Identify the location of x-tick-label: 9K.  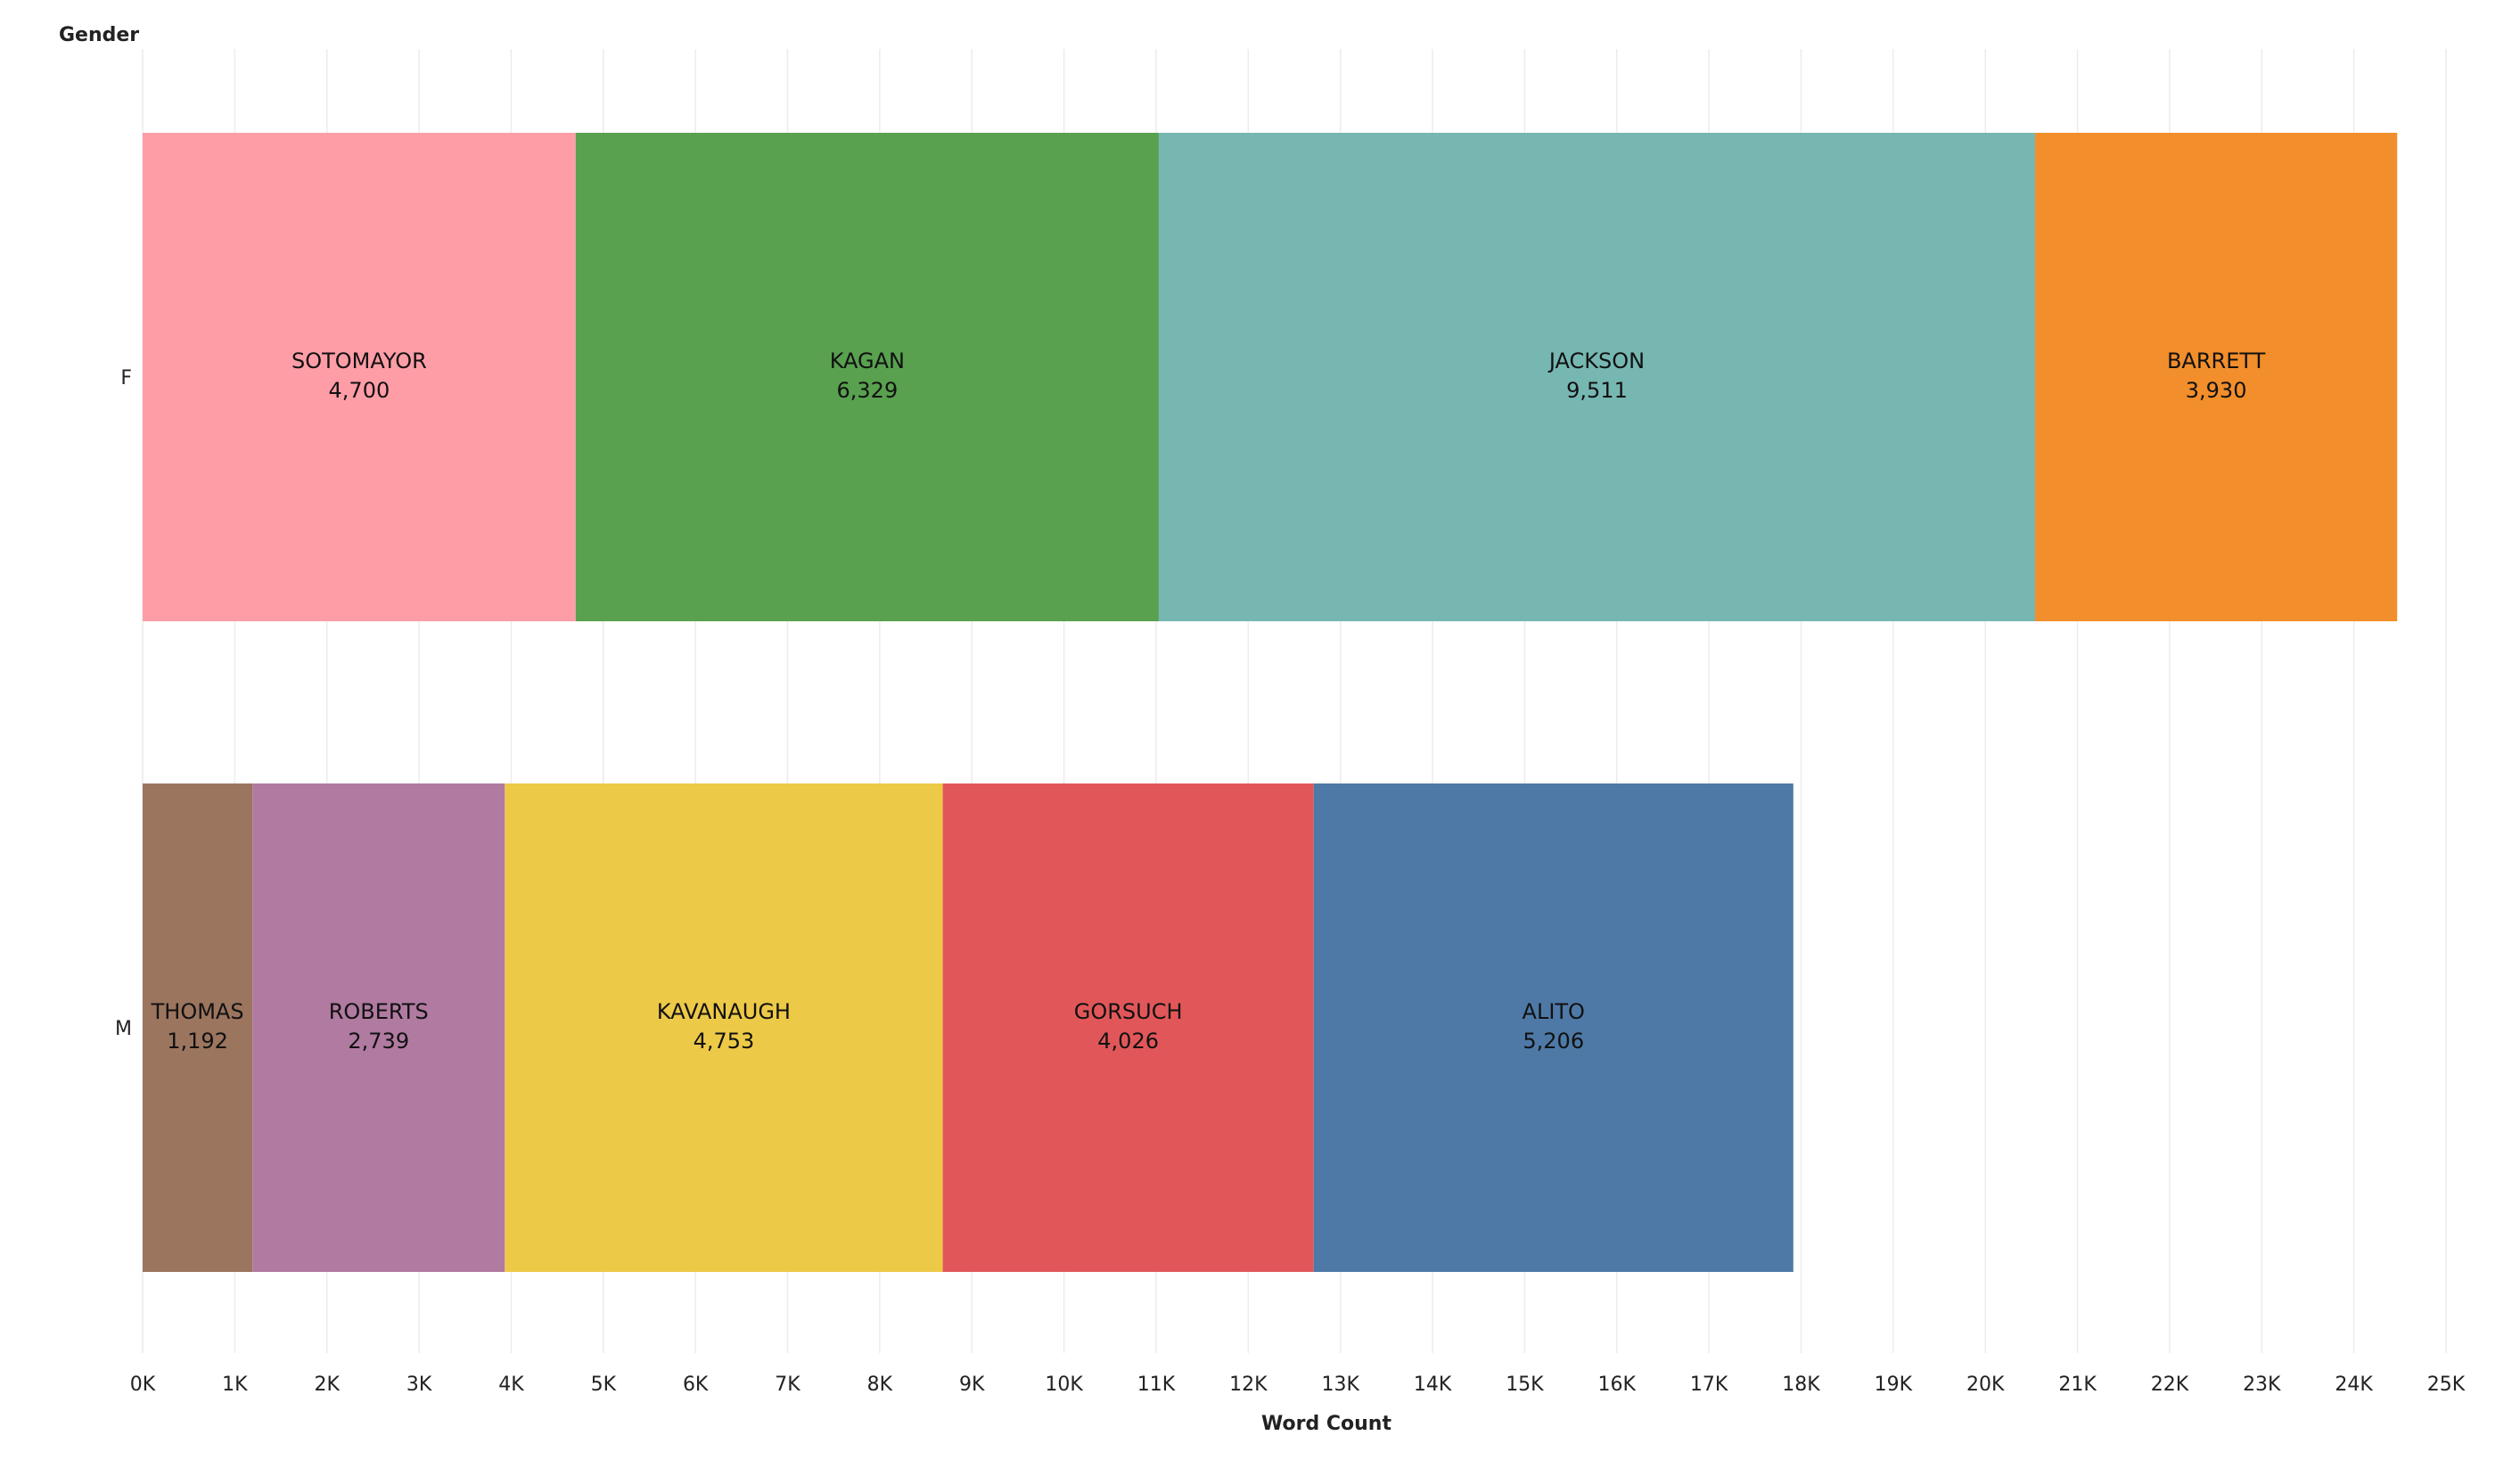
(972, 1385).